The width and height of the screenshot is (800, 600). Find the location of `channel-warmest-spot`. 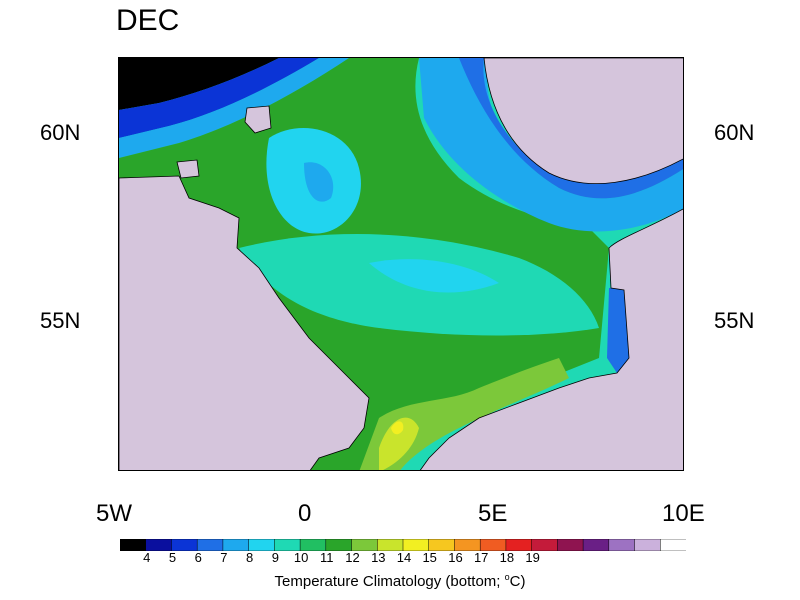

channel-warmest-spot is located at coordinates (397, 428).